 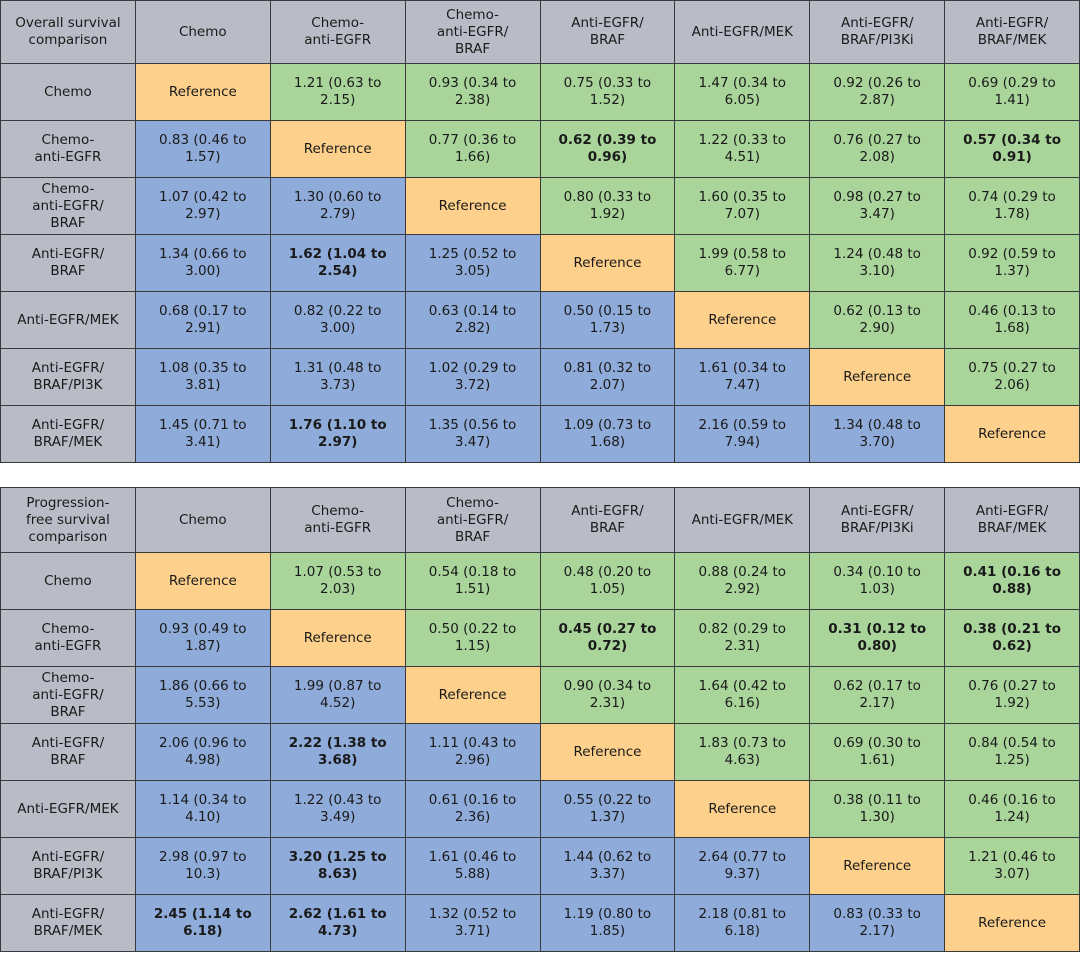 What do you see at coordinates (472, 91) in the screenshot?
I see `cell-value: 0.93 (0.34 to 2.38)` at bounding box center [472, 91].